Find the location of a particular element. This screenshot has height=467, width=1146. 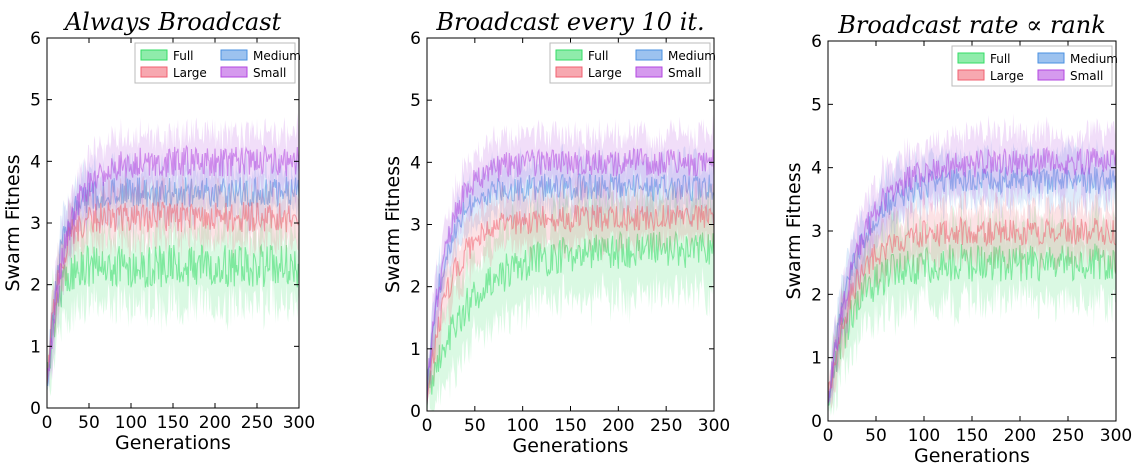

series-band-small is located at coordinates (173, 250).